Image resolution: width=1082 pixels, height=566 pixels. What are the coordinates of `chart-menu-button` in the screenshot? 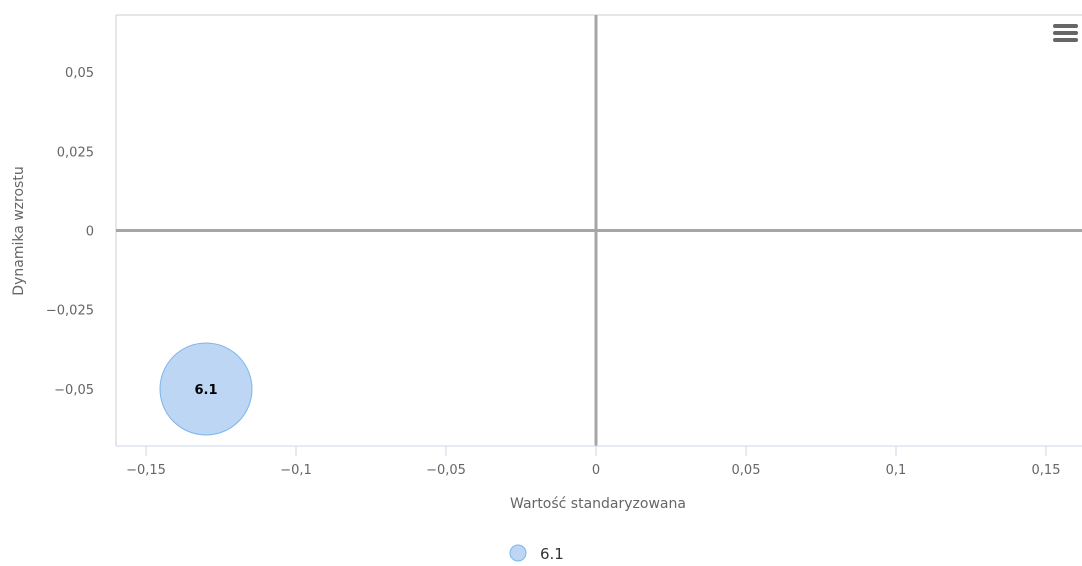 It's located at (1064, 33).